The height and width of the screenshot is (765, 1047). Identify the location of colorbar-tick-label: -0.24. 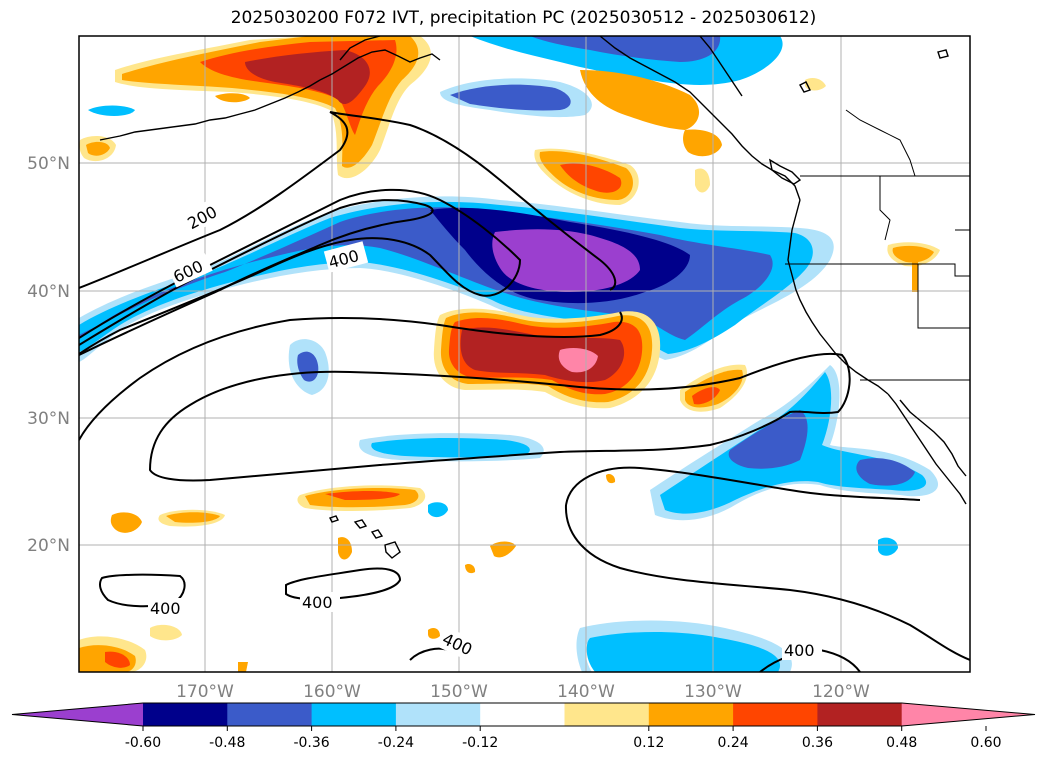
(396, 743).